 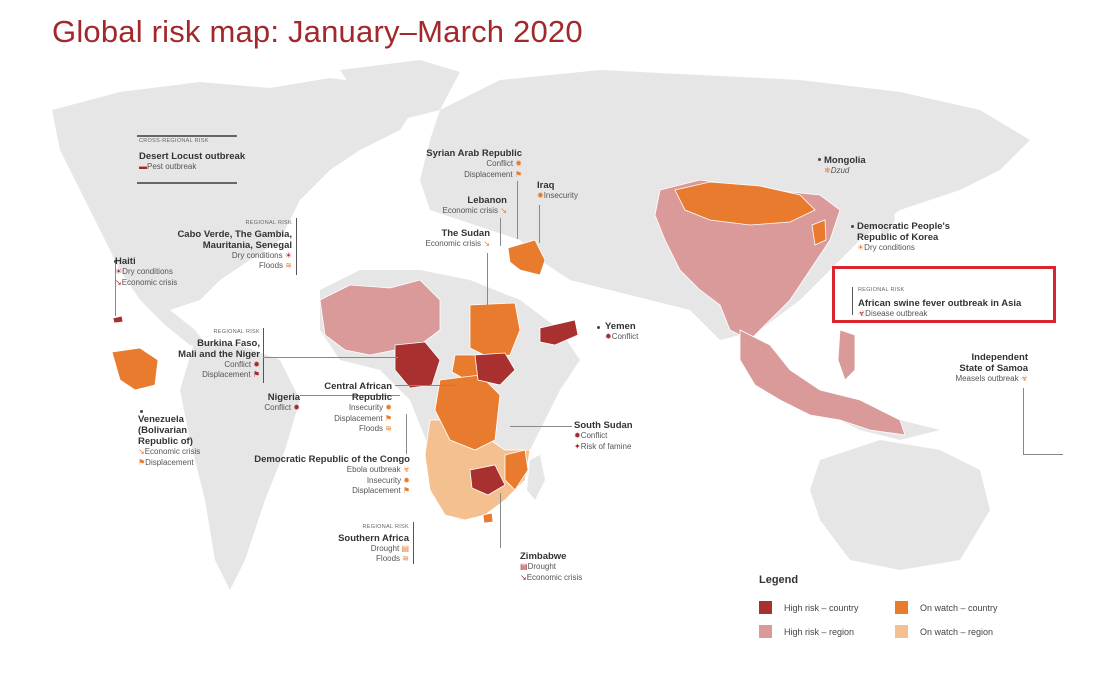 What do you see at coordinates (598, 327) in the screenshot?
I see `yemen-dot` at bounding box center [598, 327].